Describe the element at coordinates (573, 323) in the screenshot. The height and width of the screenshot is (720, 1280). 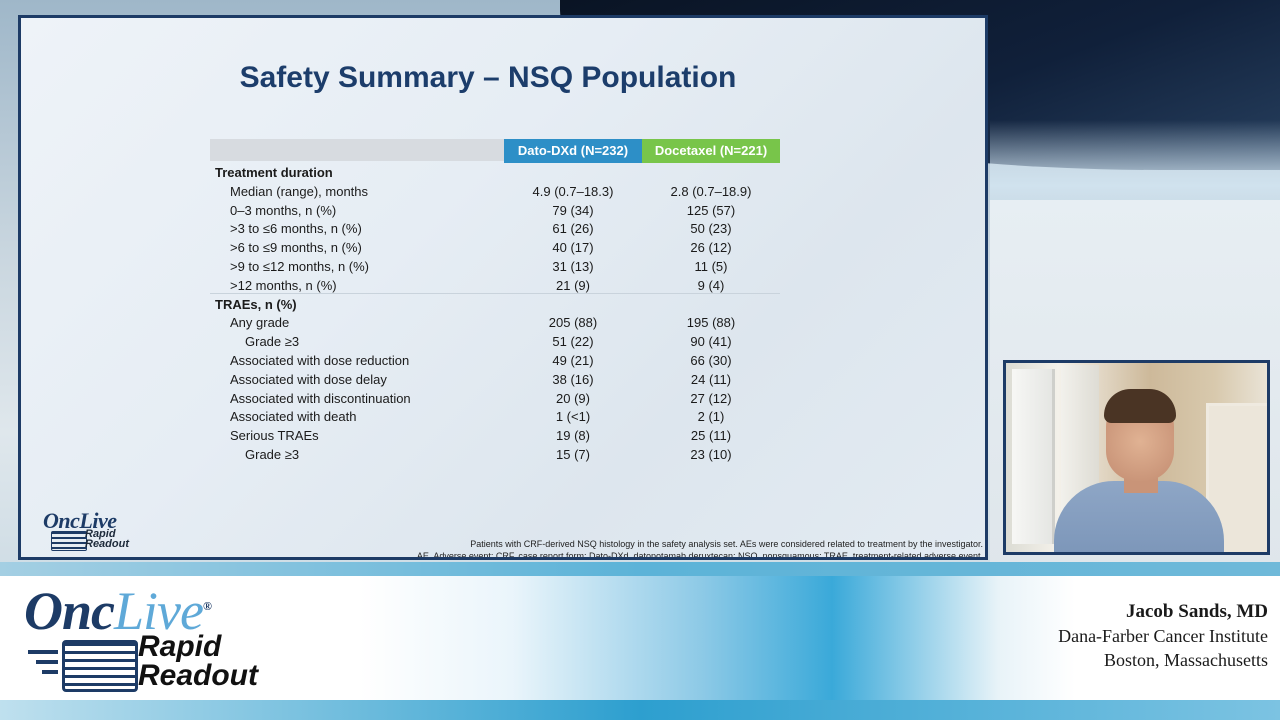
I see `row-value-dato-dxd: 205 (88)` at that location.